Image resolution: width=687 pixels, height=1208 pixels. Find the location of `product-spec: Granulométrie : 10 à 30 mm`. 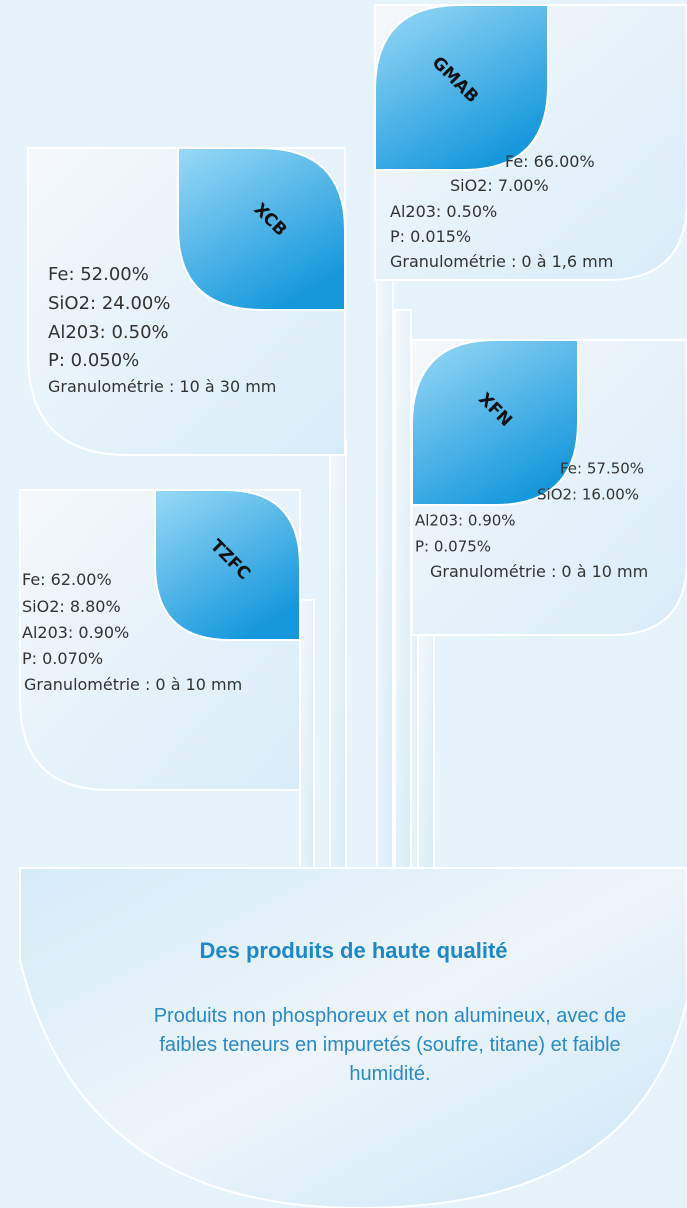

product-spec: Granulométrie : 10 à 30 mm is located at coordinates (162, 386).